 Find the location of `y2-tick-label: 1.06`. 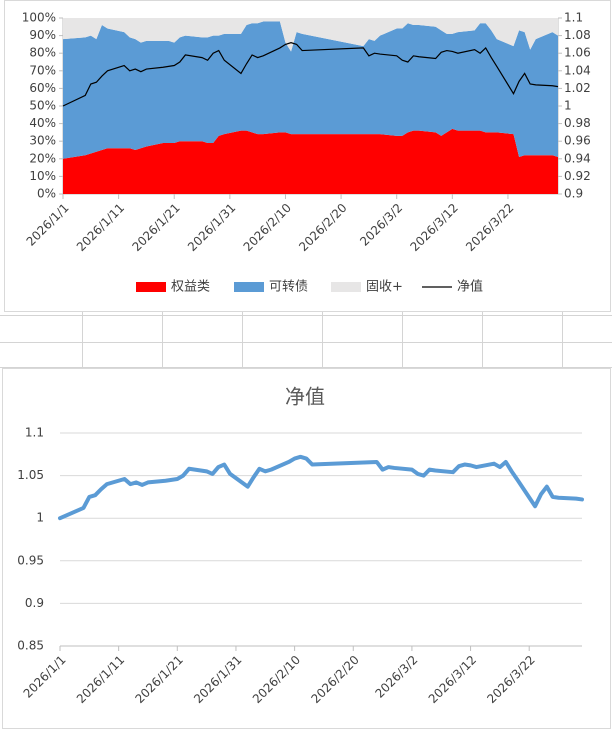

y2-tick-label: 1.06 is located at coordinates (577, 53).